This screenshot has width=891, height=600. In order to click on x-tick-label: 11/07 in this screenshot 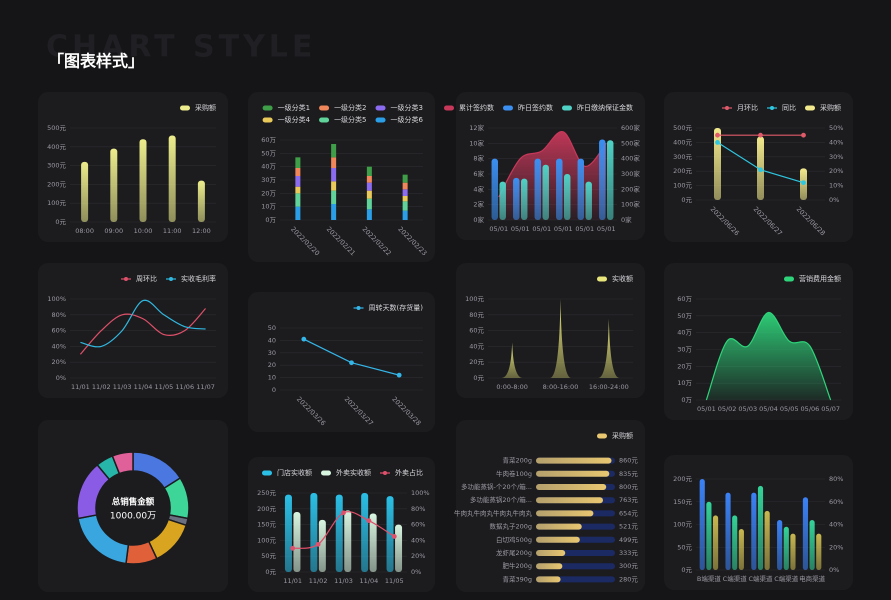, I will do `click(205, 387)`.